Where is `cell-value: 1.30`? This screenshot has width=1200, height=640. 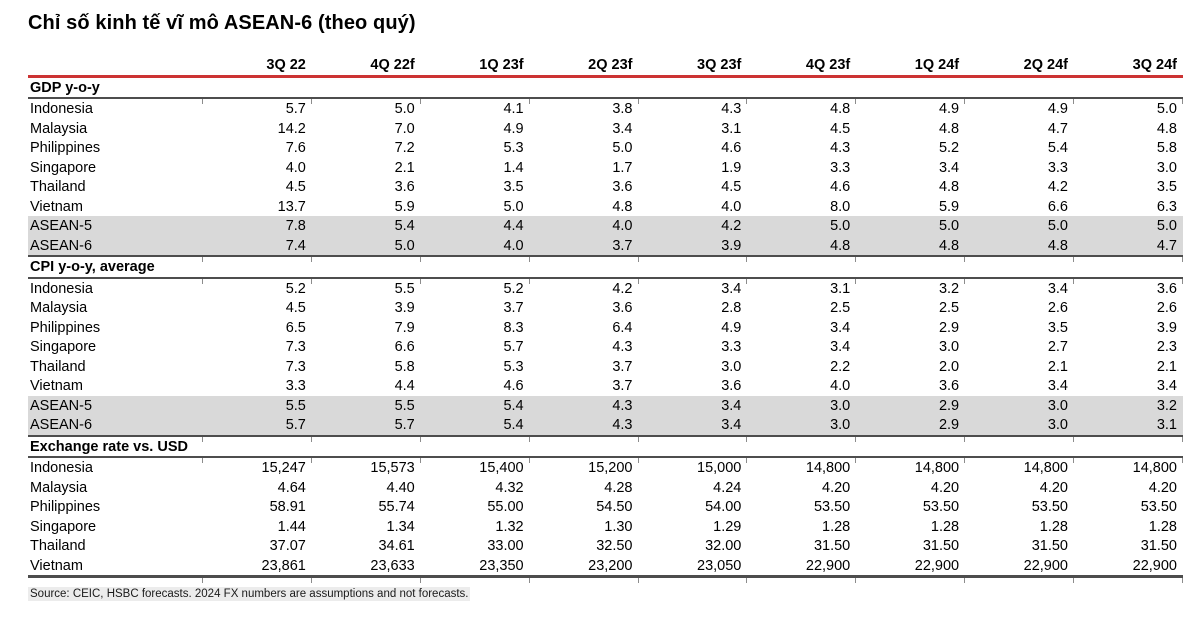
cell-value: 1.30 is located at coordinates (618, 526).